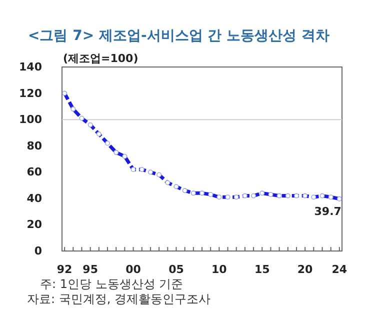 The width and height of the screenshot is (374, 330). Describe the element at coordinates (220, 269) in the screenshot. I see `x-tick-label: 10` at that location.